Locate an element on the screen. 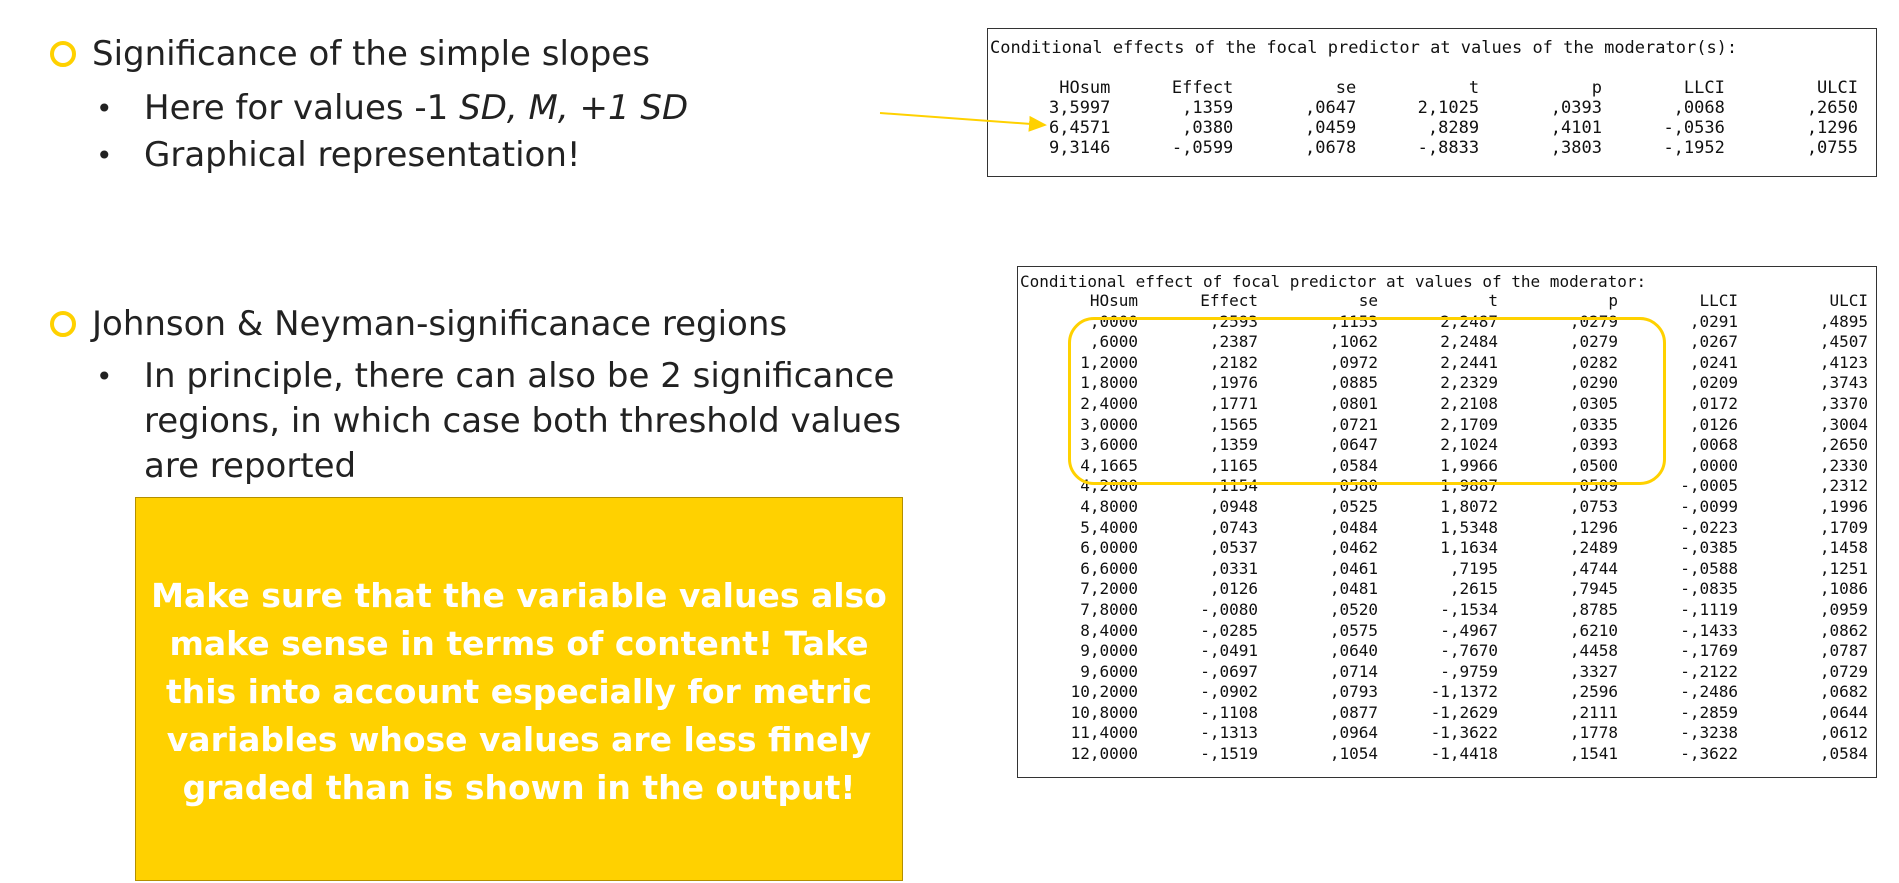  table-cell: -,0005 is located at coordinates (1709, 486).